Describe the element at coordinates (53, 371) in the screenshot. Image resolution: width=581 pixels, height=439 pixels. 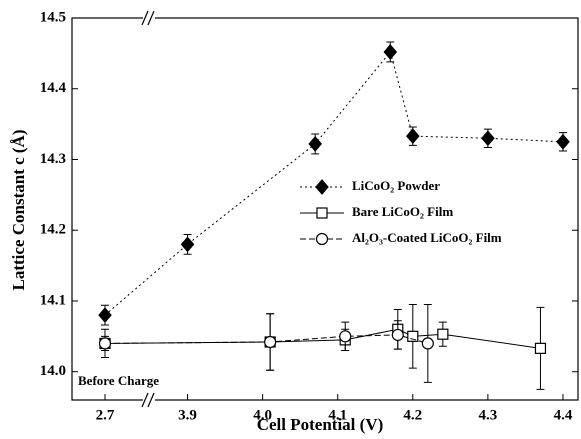
I see `y-tick-label: 14.0` at that location.